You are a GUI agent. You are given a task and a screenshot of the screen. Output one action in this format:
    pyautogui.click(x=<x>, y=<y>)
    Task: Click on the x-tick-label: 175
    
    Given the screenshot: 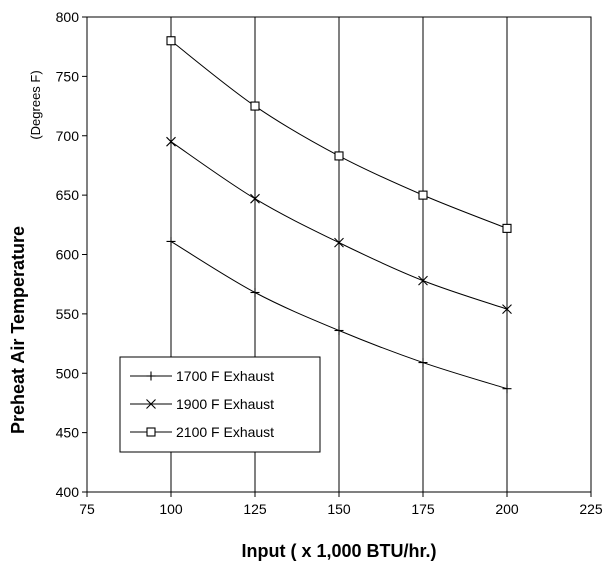 What is the action you would take?
    pyautogui.click(x=423, y=509)
    